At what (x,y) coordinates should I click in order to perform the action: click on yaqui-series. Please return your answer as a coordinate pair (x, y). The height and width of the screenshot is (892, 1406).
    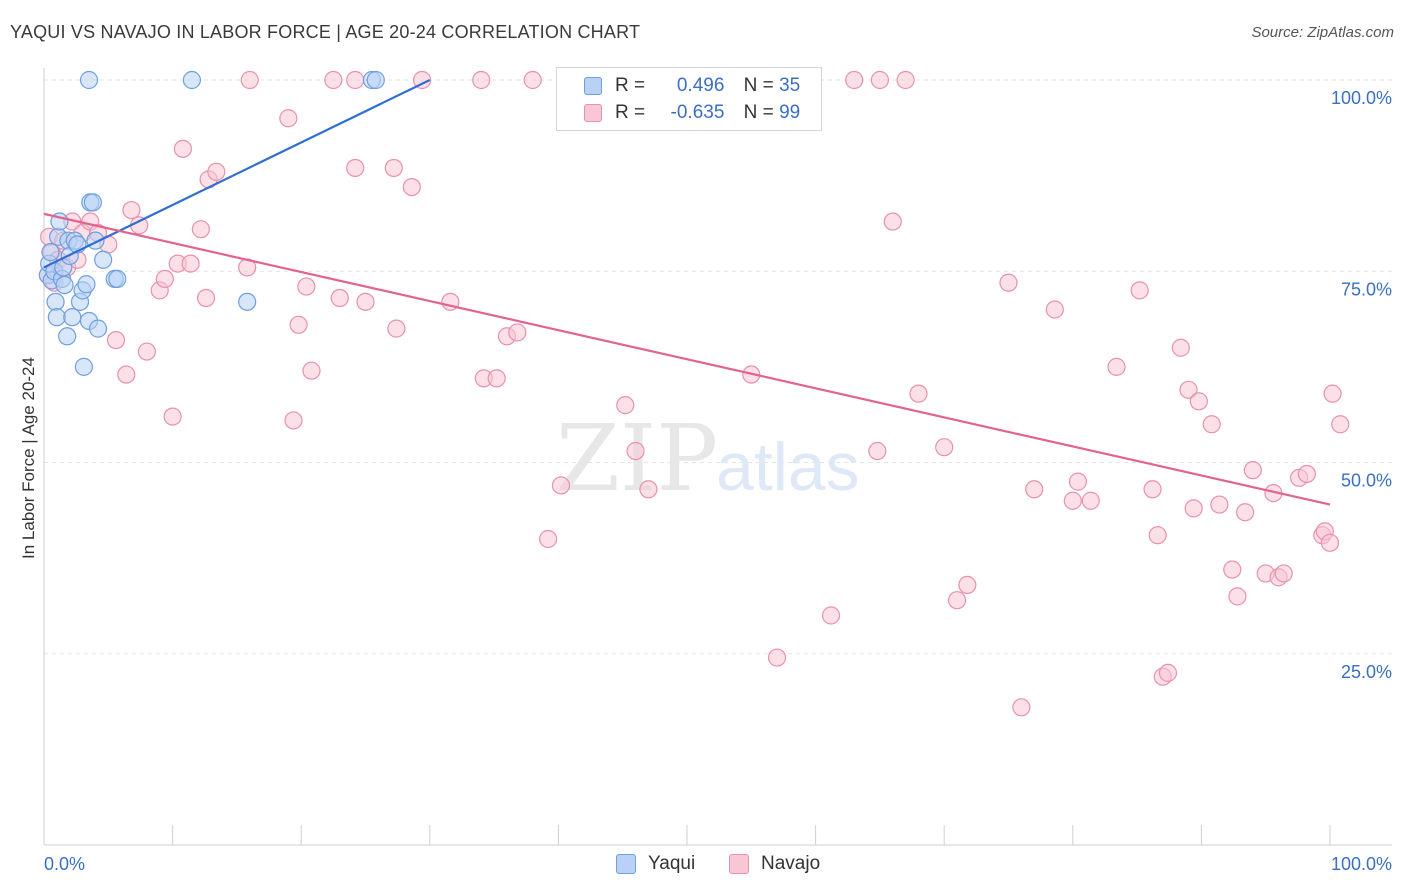
    Looking at the image, I should click on (211, 223).